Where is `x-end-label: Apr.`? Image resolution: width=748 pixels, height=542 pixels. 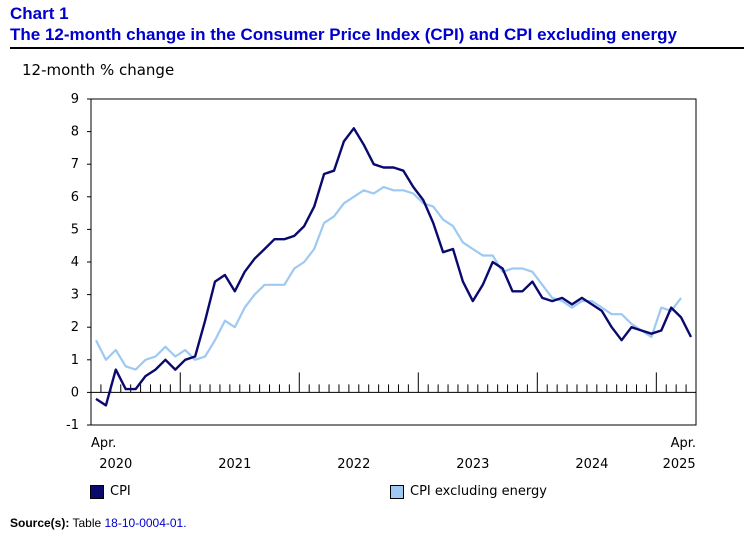 x-end-label: Apr. is located at coordinates (683, 443).